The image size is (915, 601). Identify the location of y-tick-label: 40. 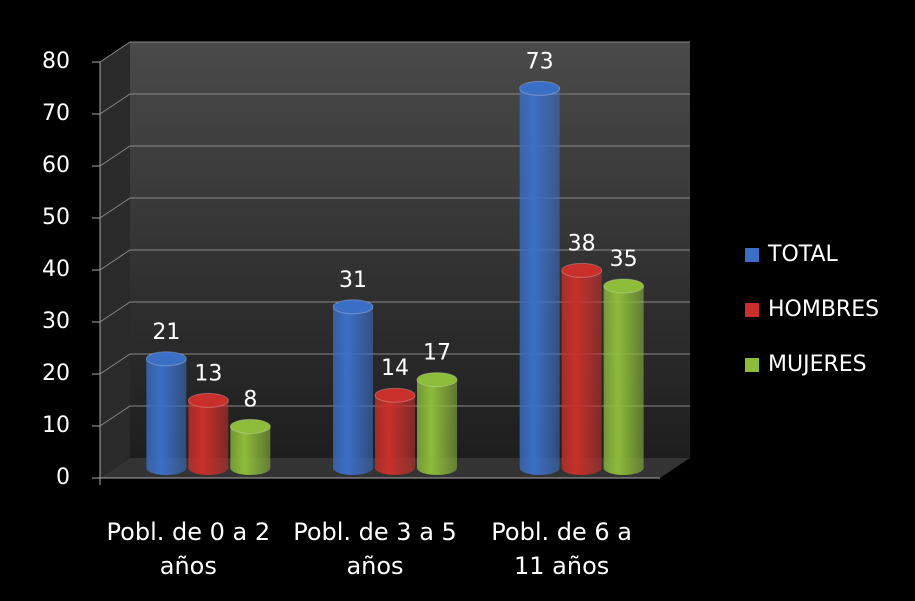
(56, 269).